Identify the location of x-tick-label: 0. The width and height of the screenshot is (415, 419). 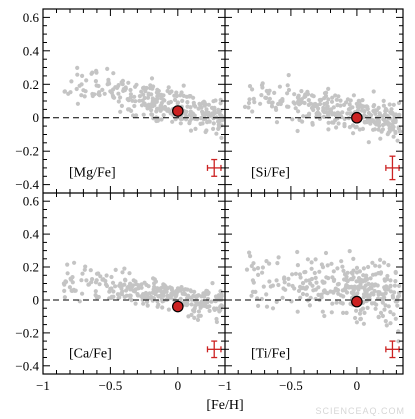
(178, 385).